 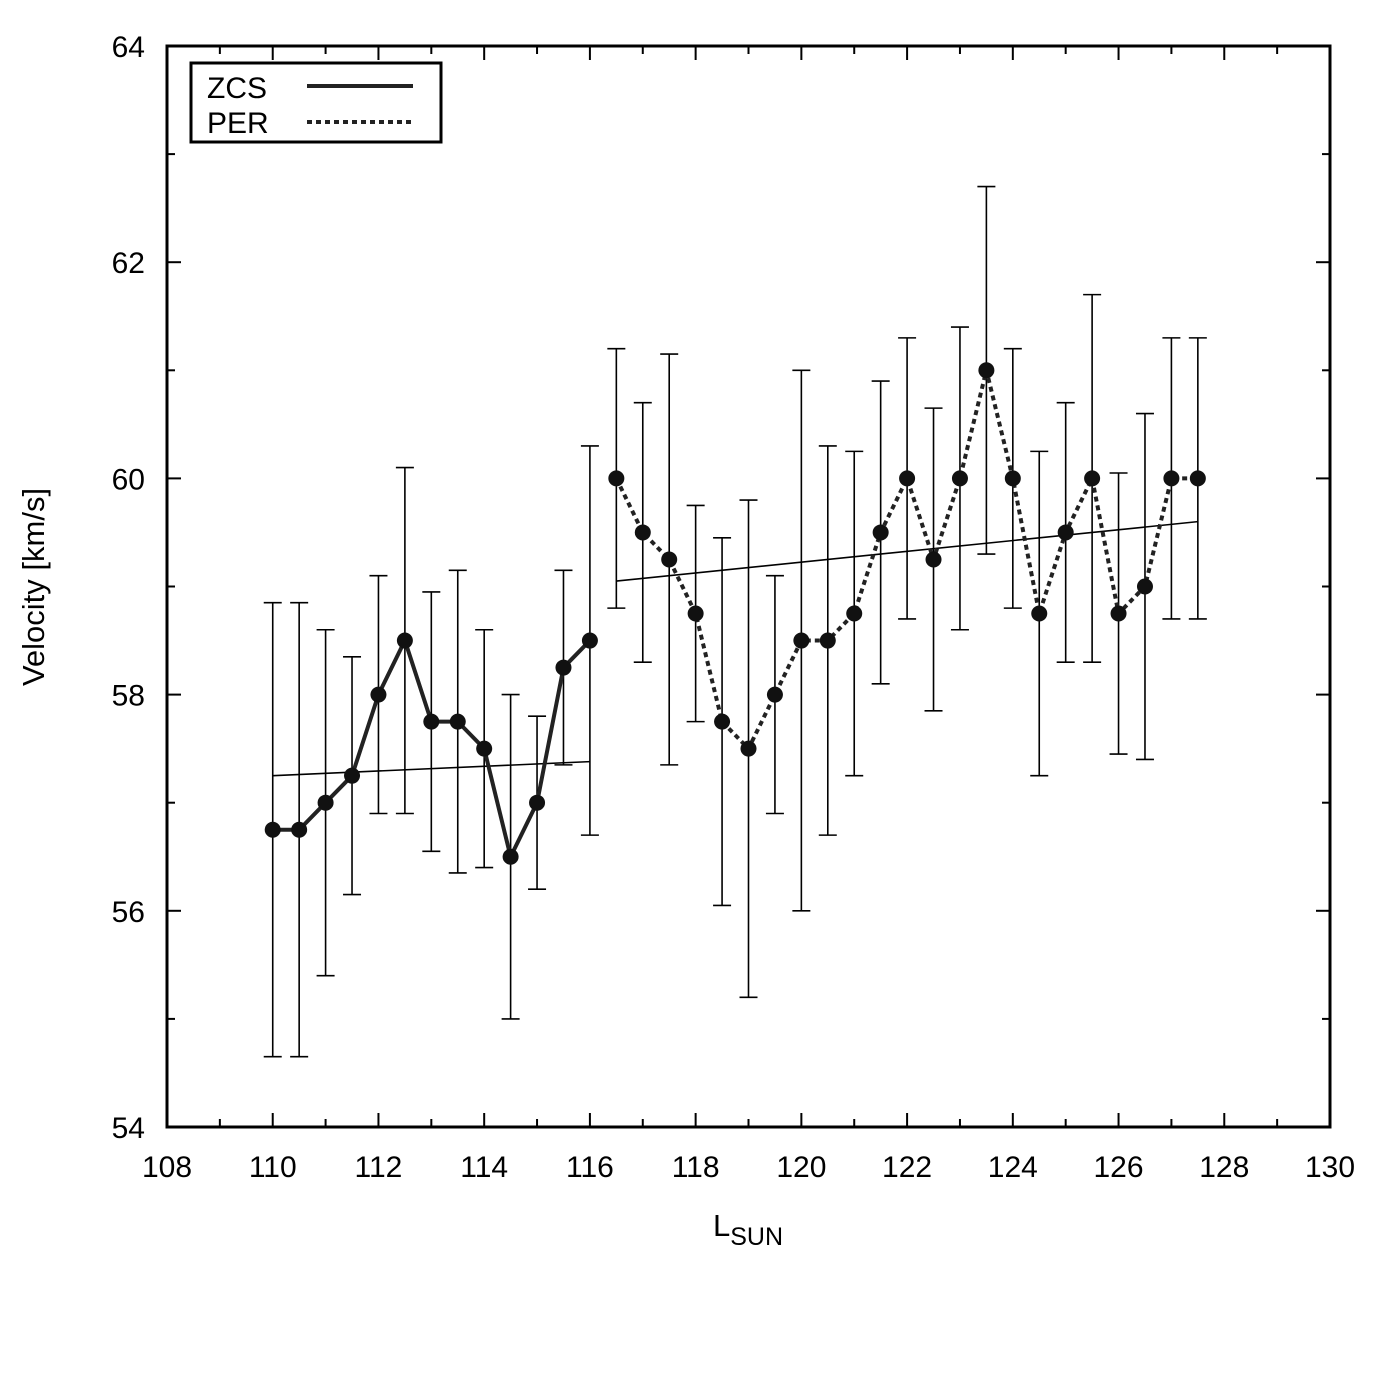 What do you see at coordinates (801, 1167) in the screenshot?
I see `x-tick-label: 120` at bounding box center [801, 1167].